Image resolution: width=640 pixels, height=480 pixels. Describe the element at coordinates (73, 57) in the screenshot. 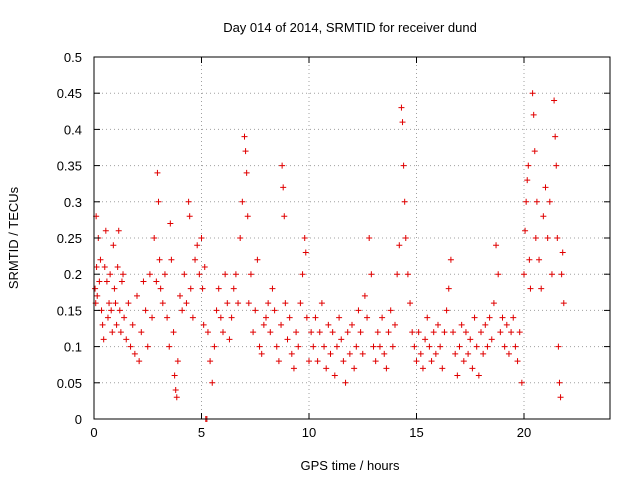

I see `y-tick-label: 0.5` at that location.